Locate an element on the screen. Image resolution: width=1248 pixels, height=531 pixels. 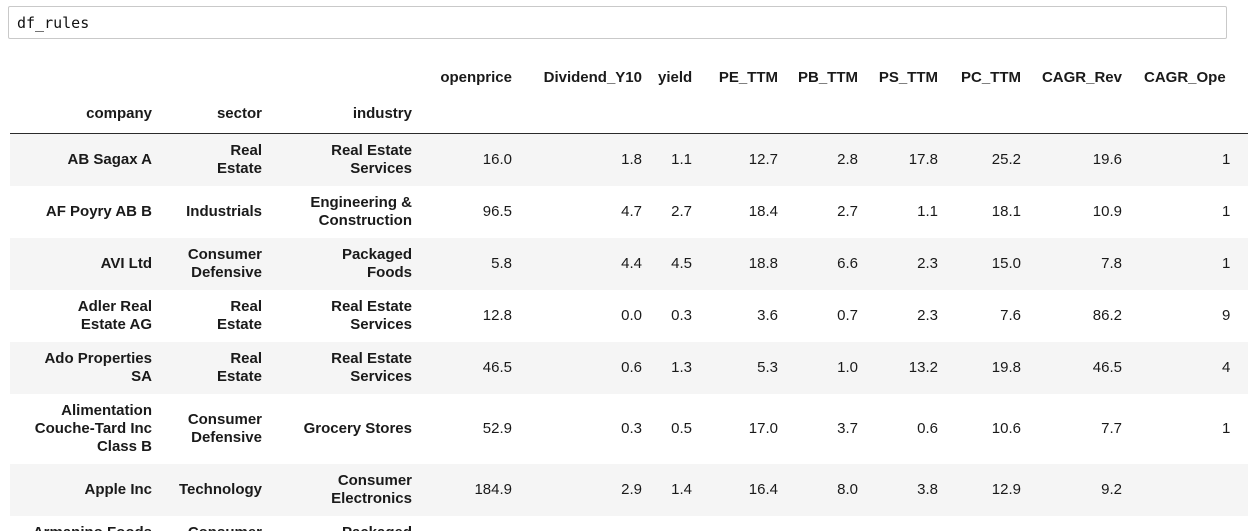
value-cell: 13.2 is located at coordinates (923, 367).